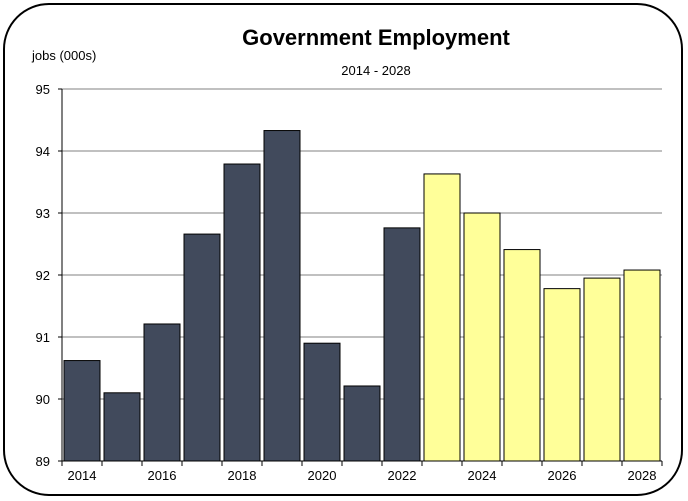 The height and width of the screenshot is (501, 688). Describe the element at coordinates (375, 70) in the screenshot. I see `chart-subtitle: 2014 - 2028` at that location.